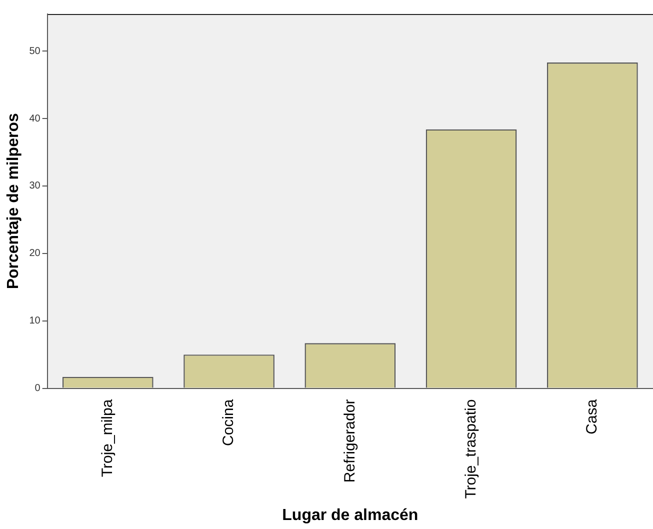  What do you see at coordinates (107, 438) in the screenshot?
I see `x-tick-label: Troje_milpa` at bounding box center [107, 438].